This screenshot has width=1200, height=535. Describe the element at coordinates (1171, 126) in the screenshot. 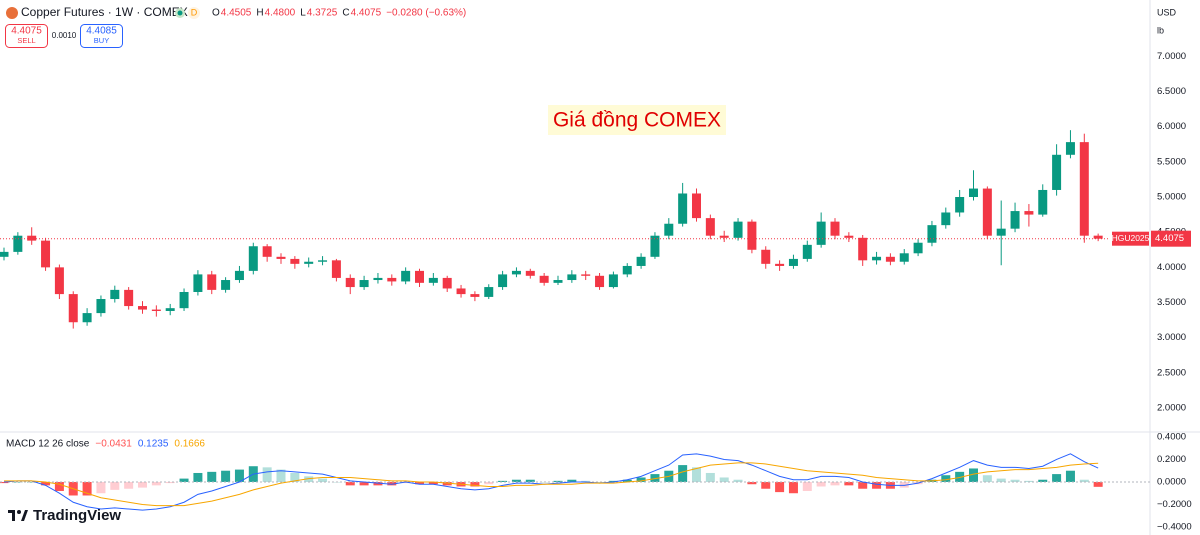

I see `y-tick-label: 6.0000` at that location.